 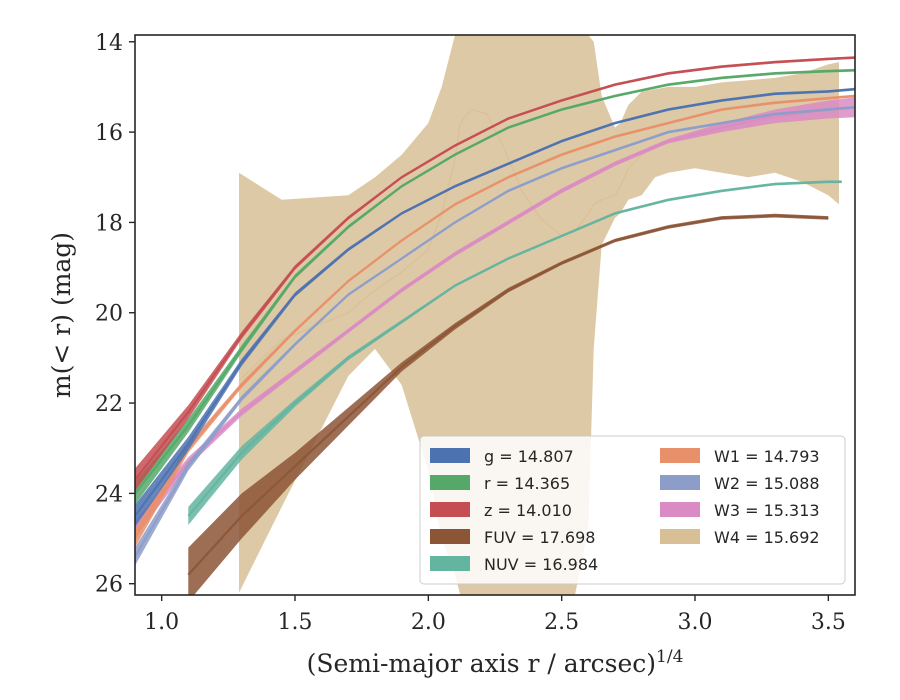 I want to click on legend-label-w3: W3 = 15.313, so click(x=767, y=510).